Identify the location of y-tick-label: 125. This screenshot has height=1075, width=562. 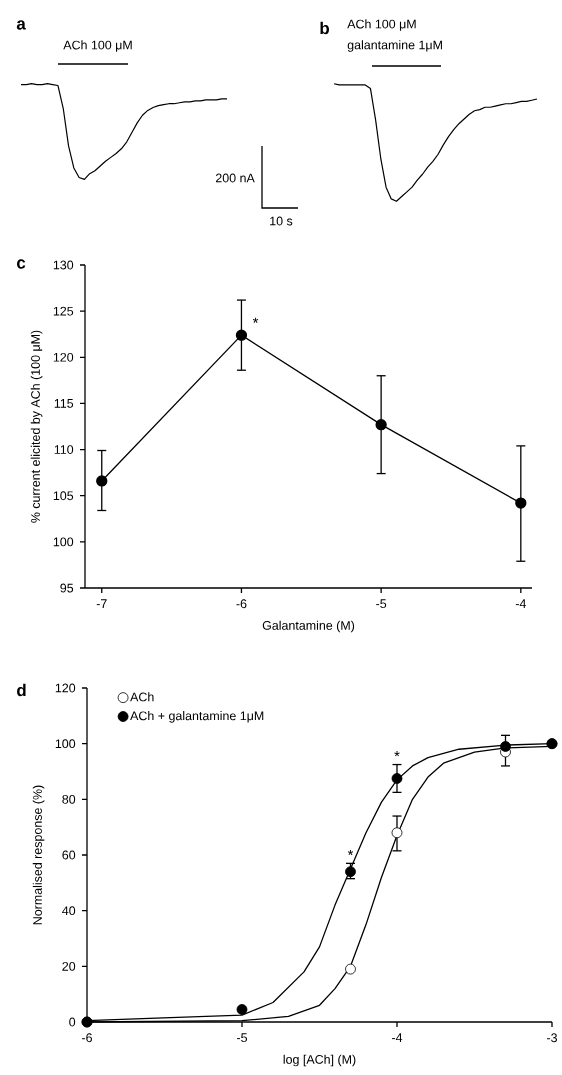
(63, 311).